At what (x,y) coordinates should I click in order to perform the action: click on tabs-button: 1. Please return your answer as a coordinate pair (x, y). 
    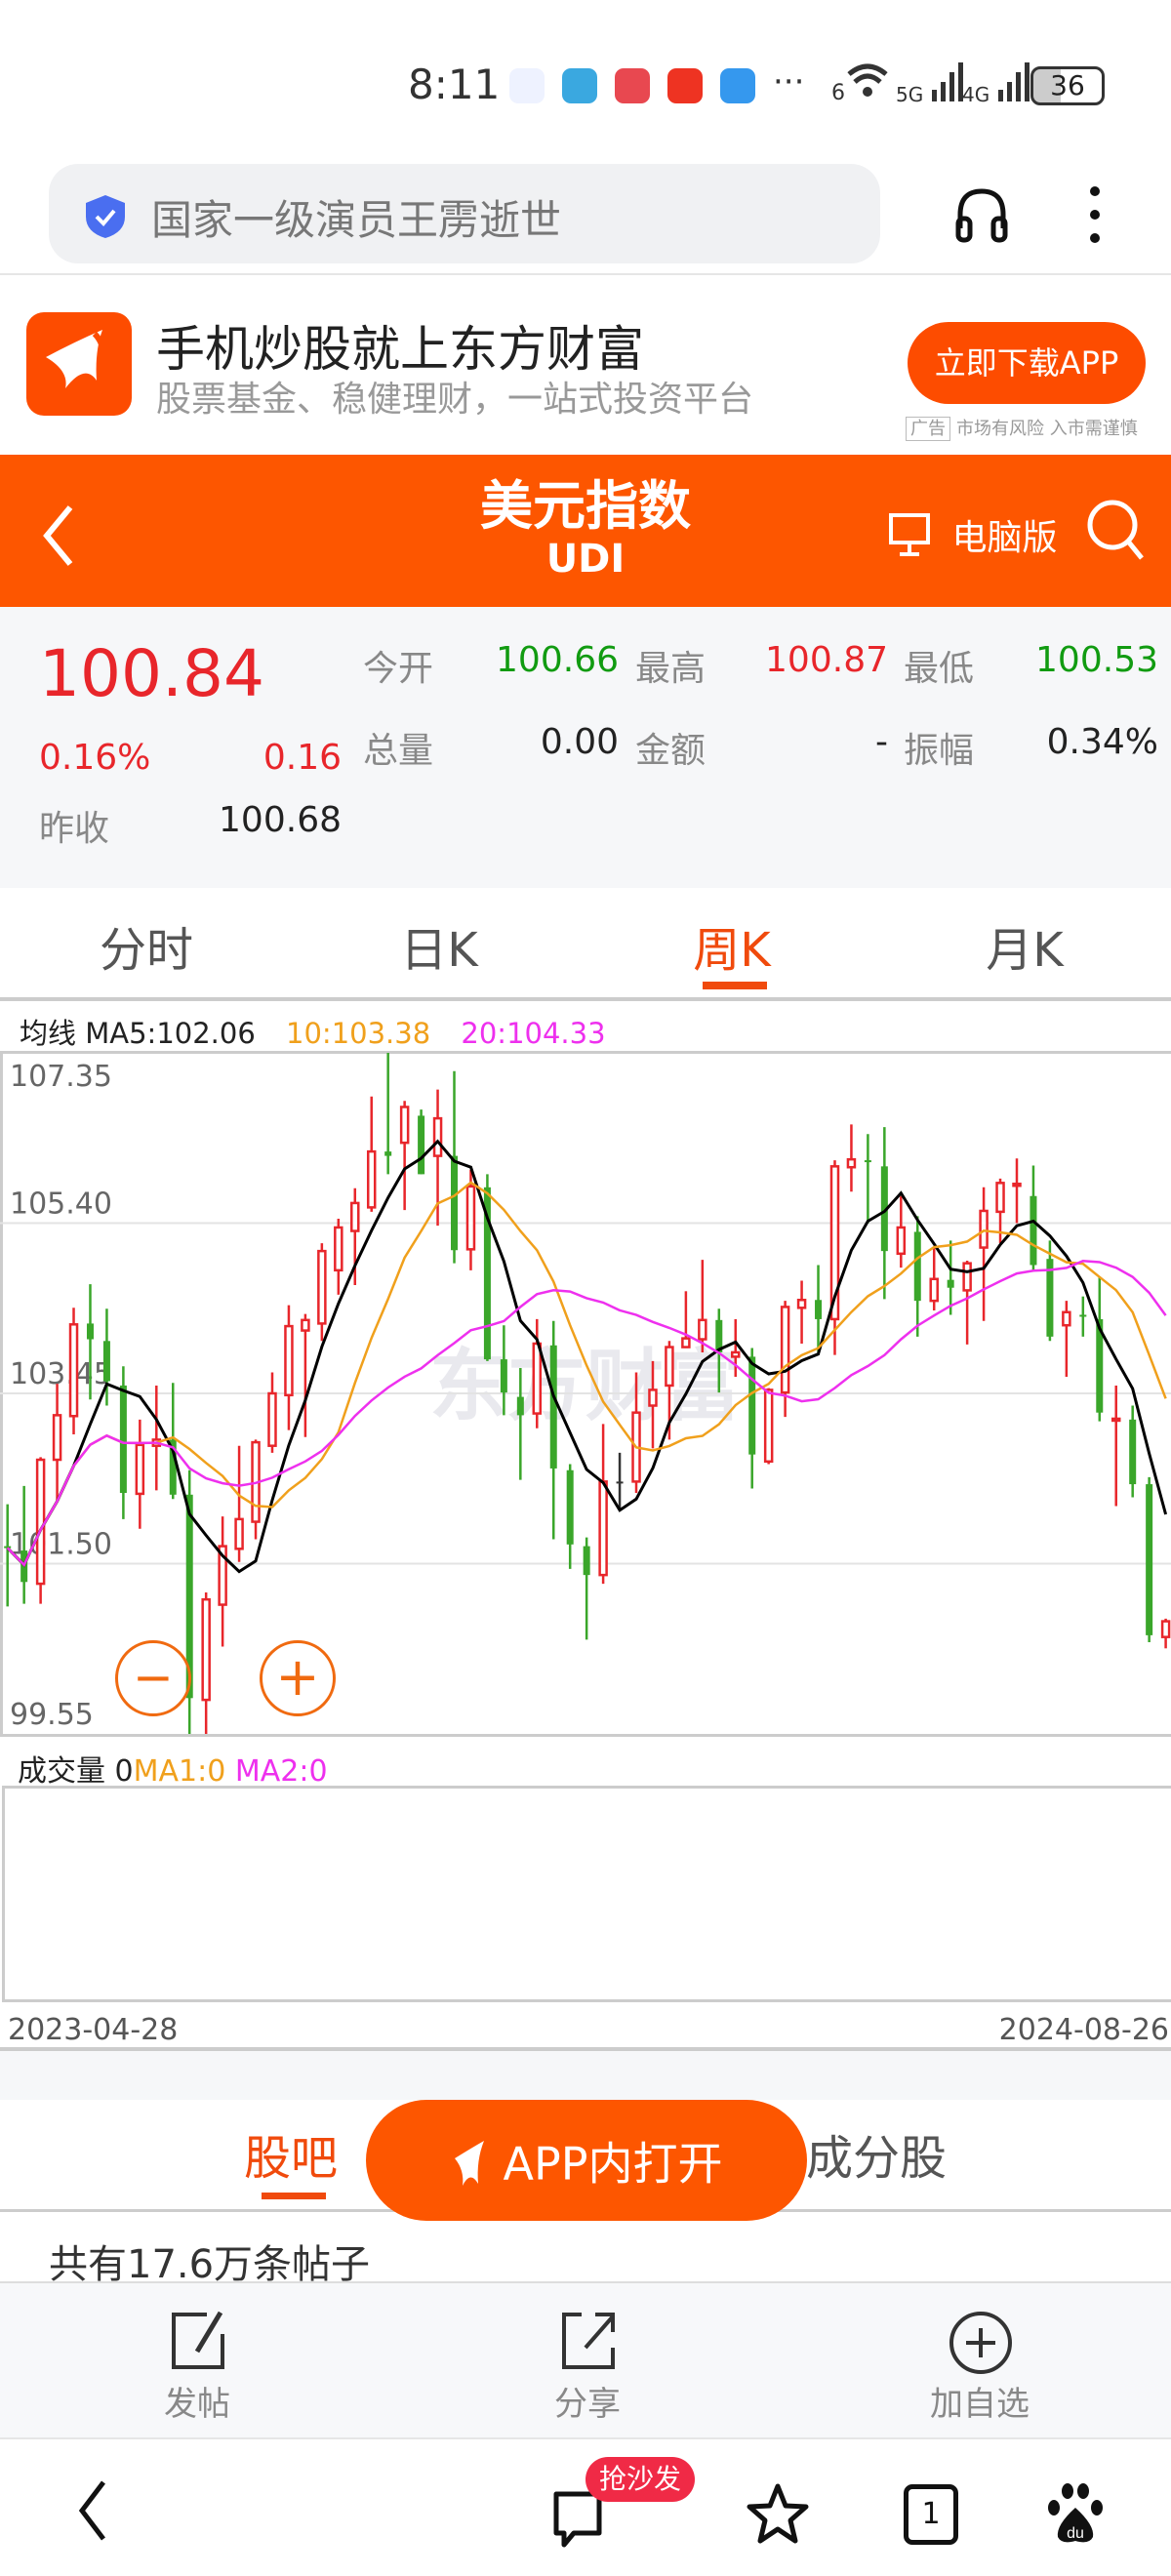
    Looking at the image, I should click on (931, 2514).